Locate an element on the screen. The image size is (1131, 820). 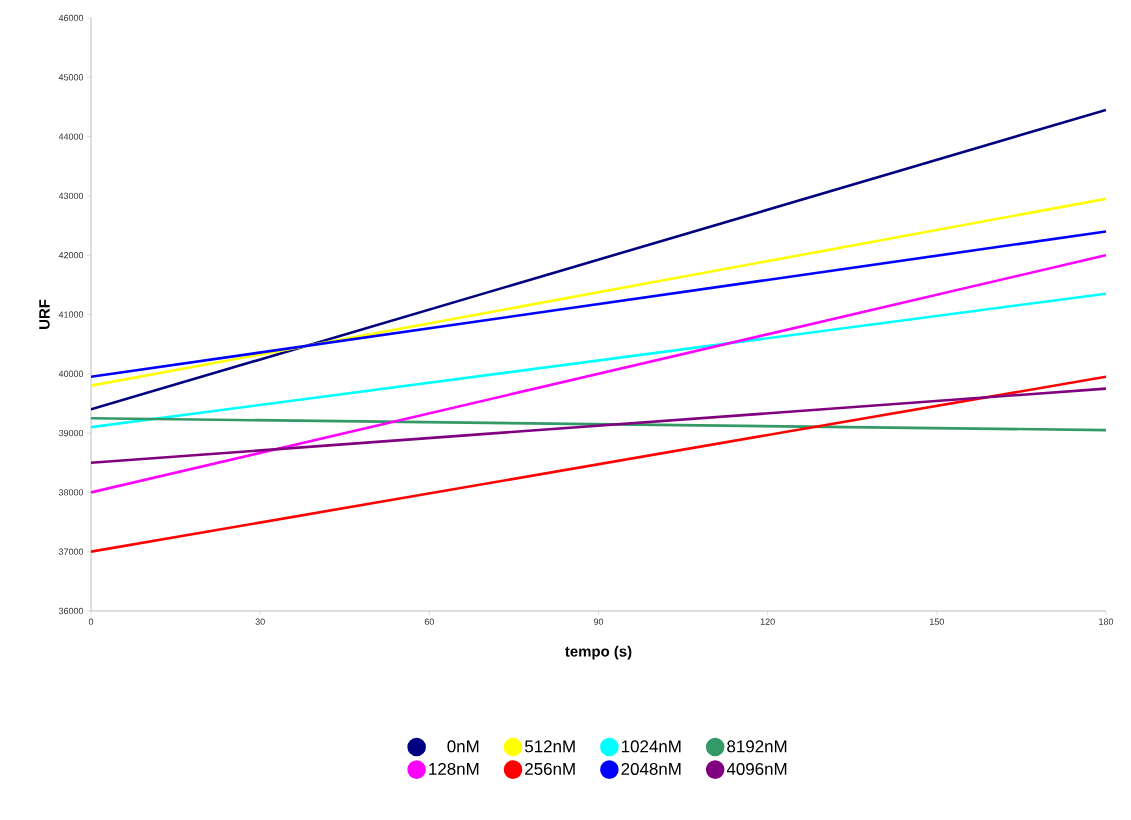
y-tick-label: 44000 is located at coordinates (71, 136).